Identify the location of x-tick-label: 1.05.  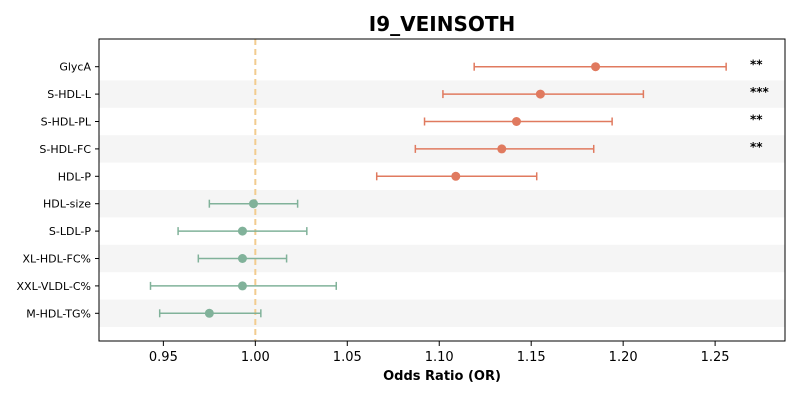
(347, 357).